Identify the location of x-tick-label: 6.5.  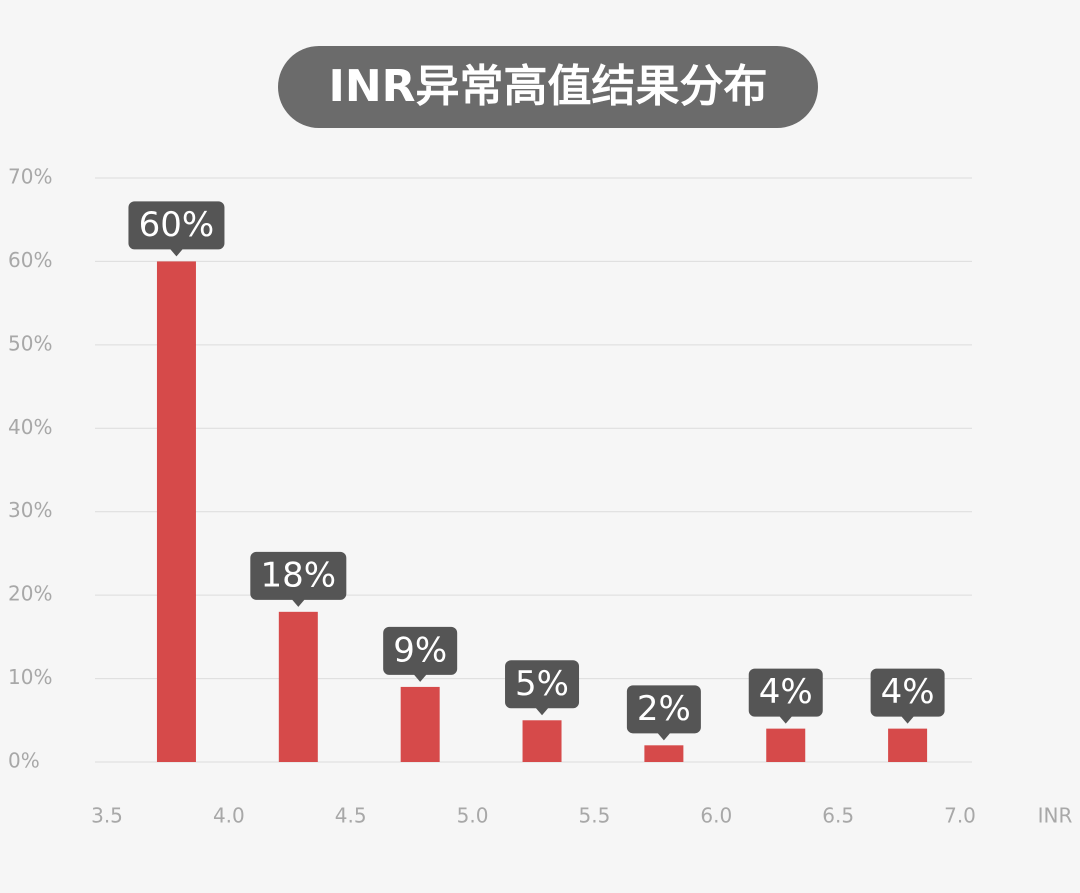
(838, 816).